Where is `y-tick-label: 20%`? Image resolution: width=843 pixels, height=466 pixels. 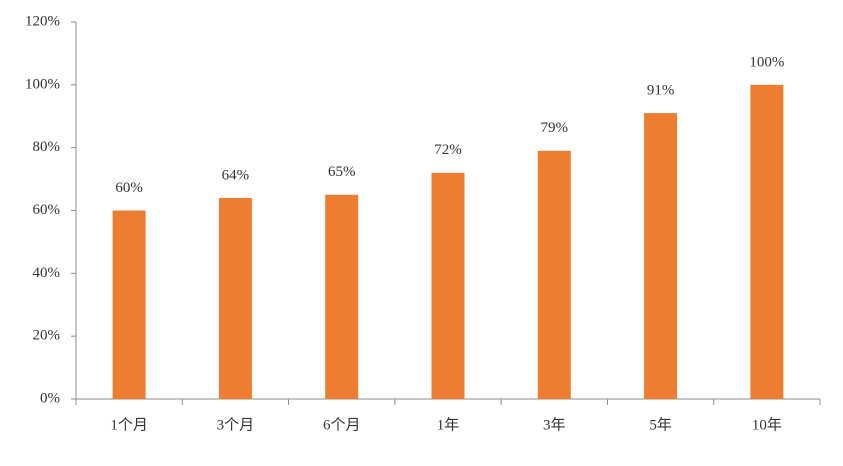
y-tick-label: 20% is located at coordinates (47, 336).